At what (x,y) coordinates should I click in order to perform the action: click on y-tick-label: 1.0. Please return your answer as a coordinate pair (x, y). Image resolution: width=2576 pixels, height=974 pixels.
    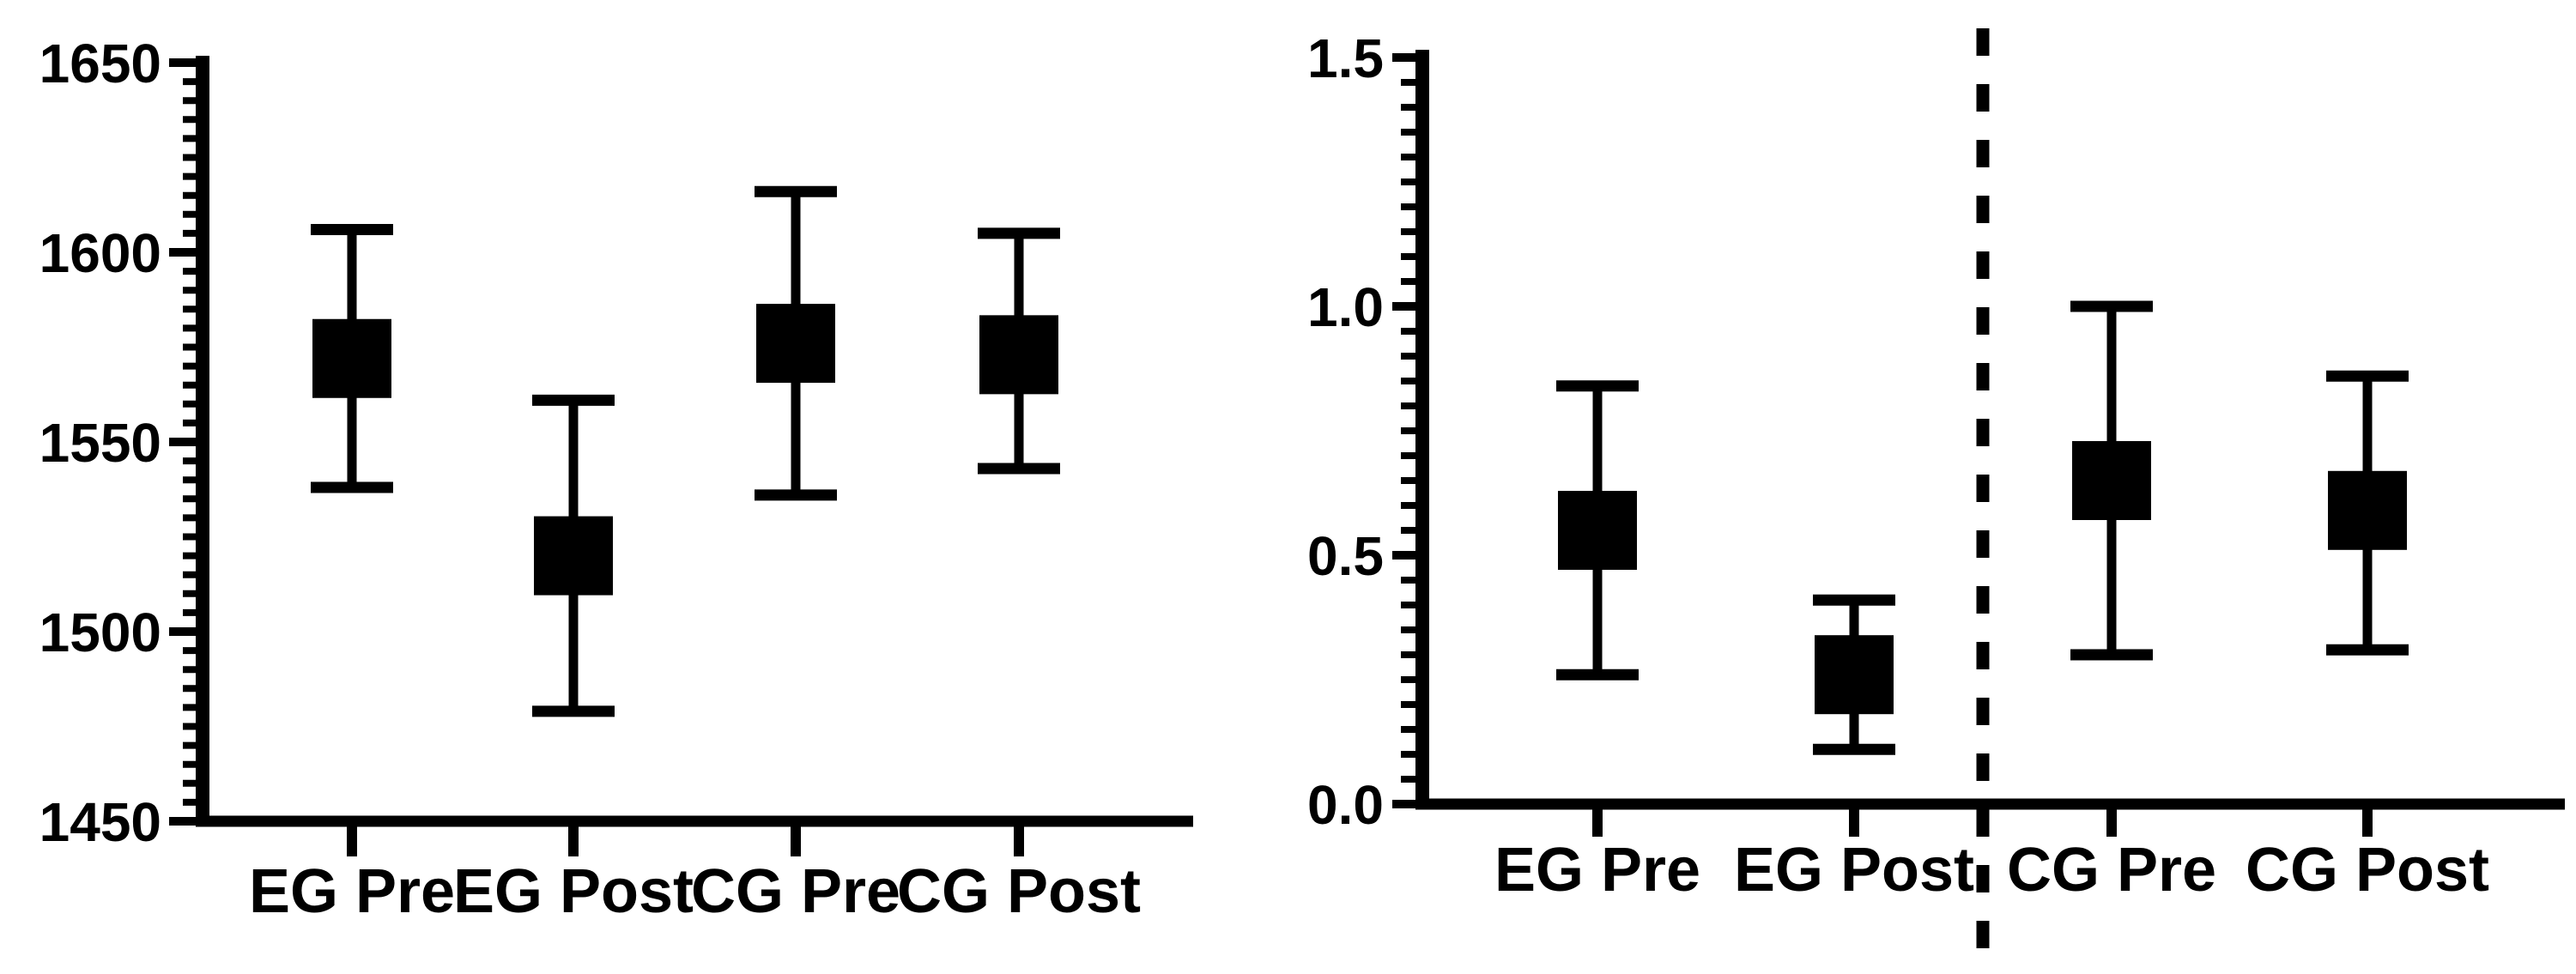
    Looking at the image, I should click on (1345, 307).